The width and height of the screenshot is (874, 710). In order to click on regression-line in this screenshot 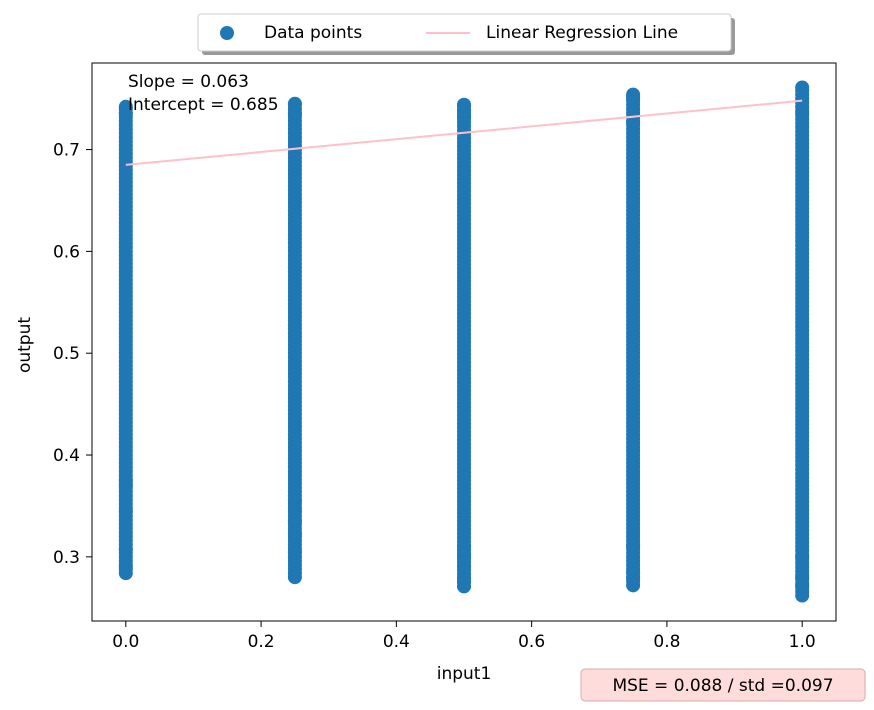, I will do `click(464, 132)`.